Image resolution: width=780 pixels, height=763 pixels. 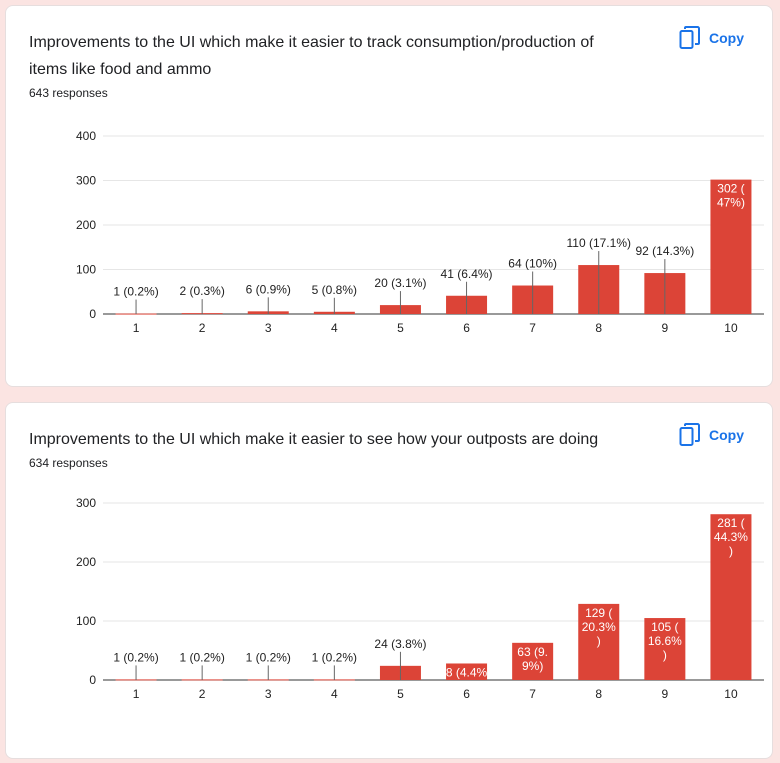 I want to click on y-tick-label: 400, so click(x=86, y=136).